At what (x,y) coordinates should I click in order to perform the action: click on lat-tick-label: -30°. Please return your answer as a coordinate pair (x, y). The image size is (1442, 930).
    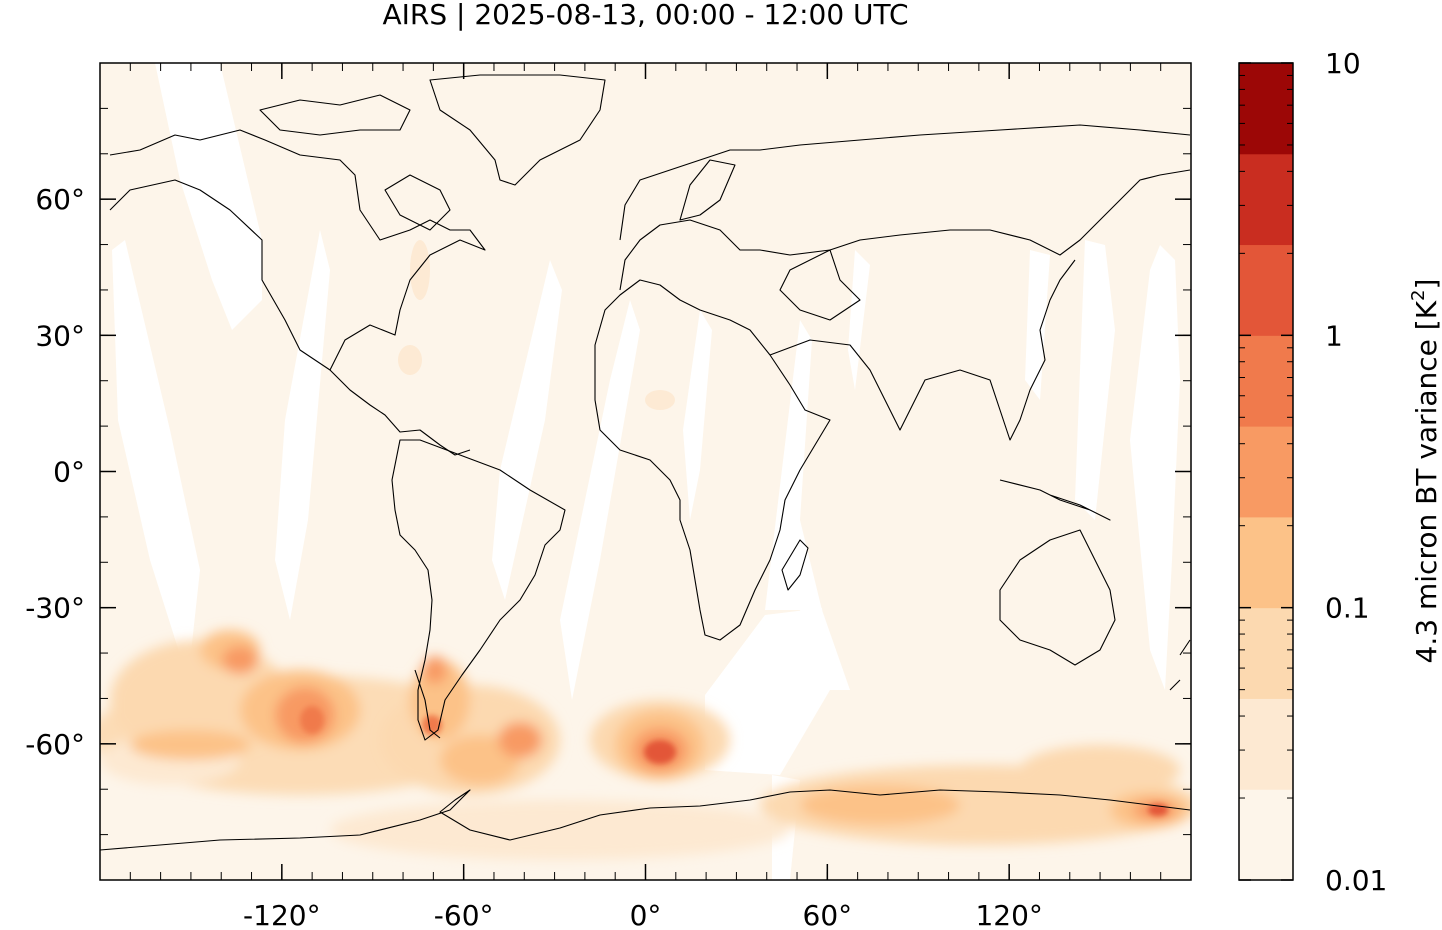
    Looking at the image, I should click on (55, 608).